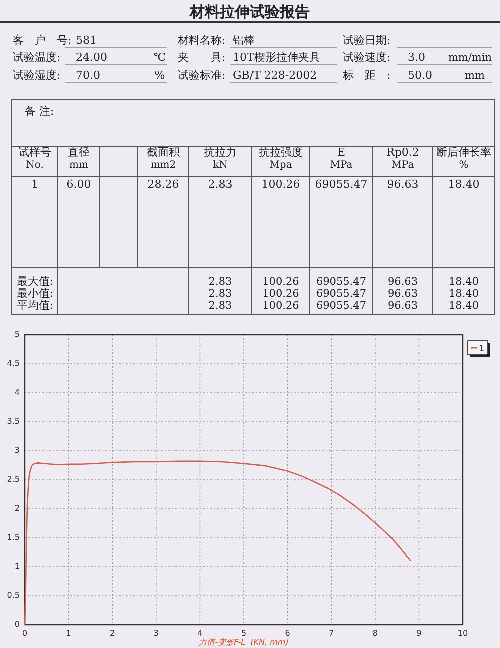 The image size is (500, 648). Describe the element at coordinates (200, 633) in the screenshot. I see `x-tick-label: 4` at that location.